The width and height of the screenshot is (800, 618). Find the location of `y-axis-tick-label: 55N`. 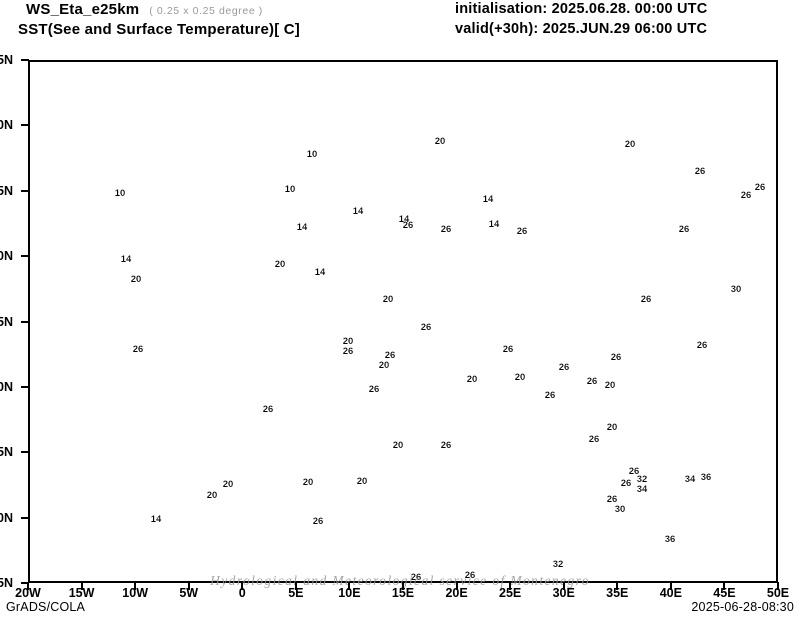

y-axis-tick-label: 55N is located at coordinates (6, 190).